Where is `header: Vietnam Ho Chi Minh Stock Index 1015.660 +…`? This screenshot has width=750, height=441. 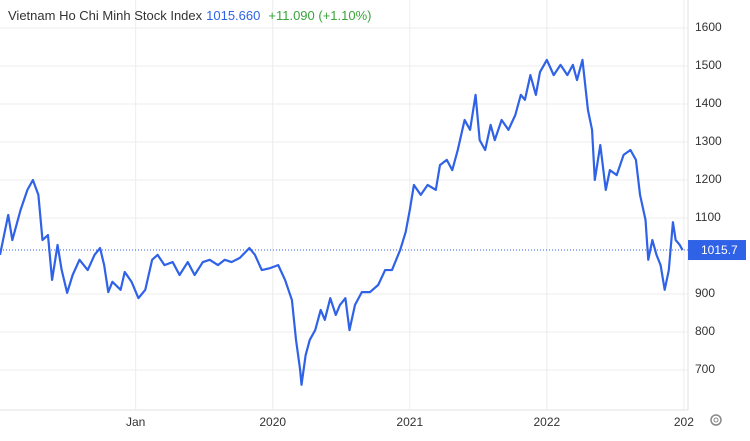
header: Vietnam Ho Chi Minh Stock Index 1015.660 +… is located at coordinates (190, 15).